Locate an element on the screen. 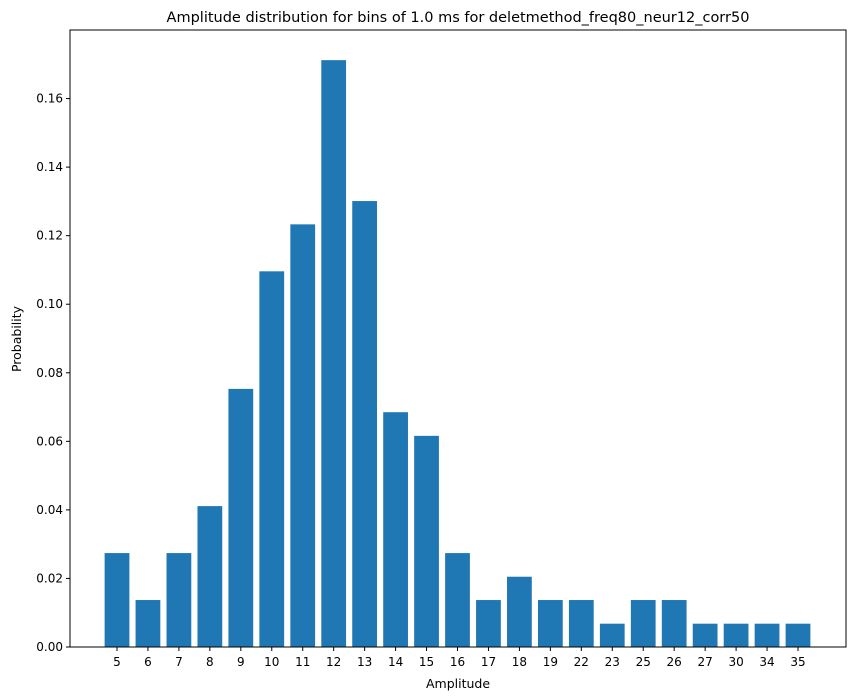  x-tick-label: 19 is located at coordinates (550, 662).